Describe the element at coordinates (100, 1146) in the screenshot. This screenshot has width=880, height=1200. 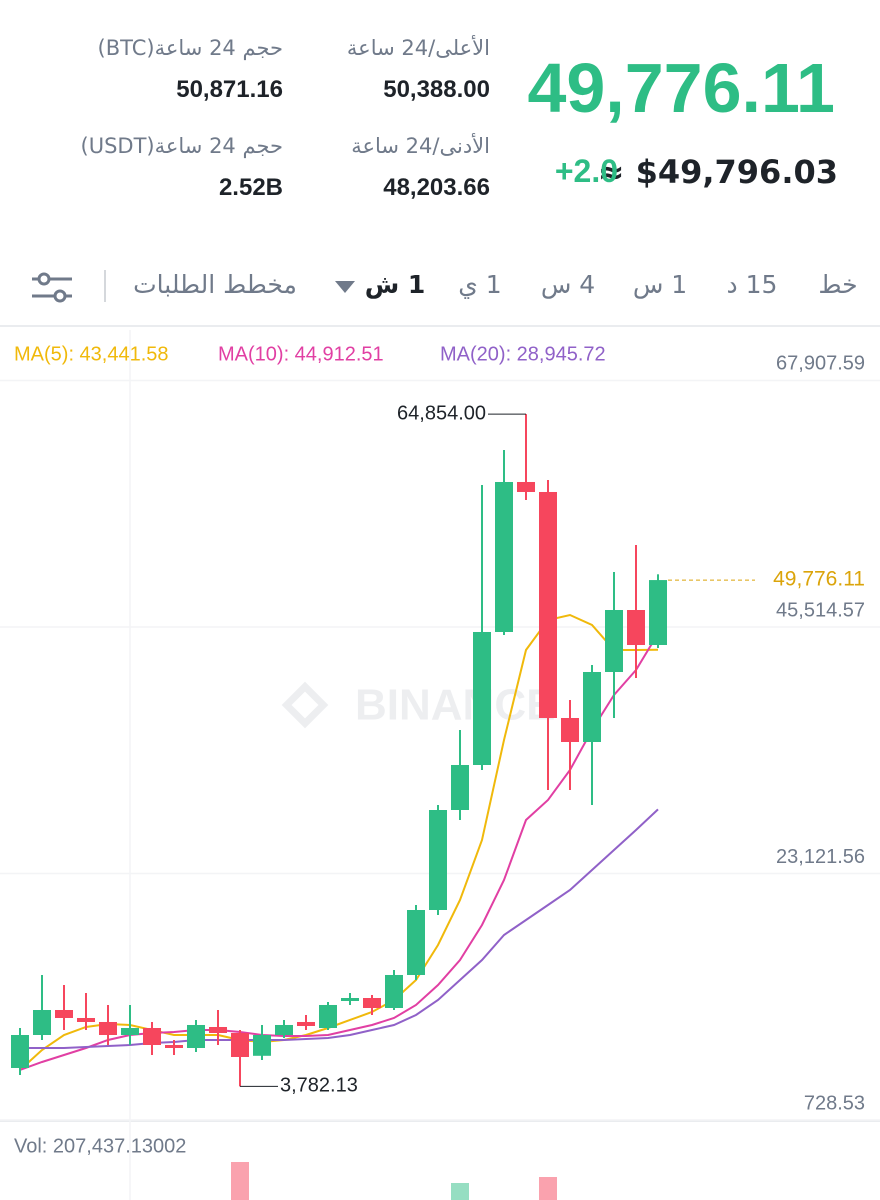
I see `volume-label: Vol: 207,437.13002` at that location.